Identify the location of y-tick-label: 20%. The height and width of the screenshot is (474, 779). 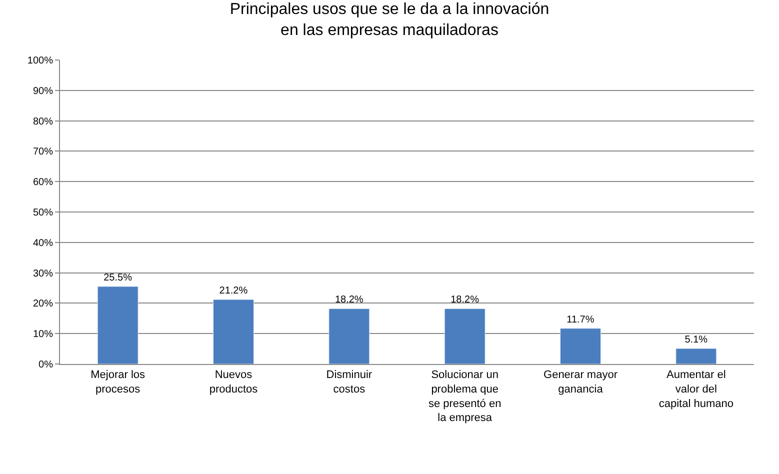
(43, 304).